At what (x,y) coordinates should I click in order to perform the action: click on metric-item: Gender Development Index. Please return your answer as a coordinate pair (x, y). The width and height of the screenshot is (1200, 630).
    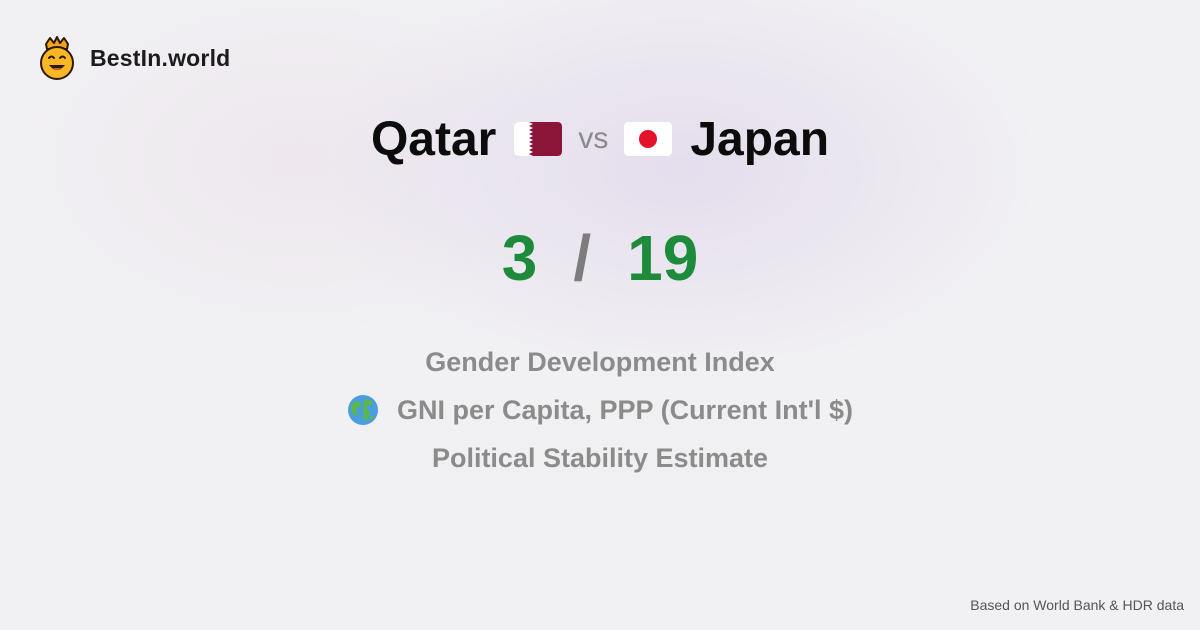
    Looking at the image, I should click on (600, 362).